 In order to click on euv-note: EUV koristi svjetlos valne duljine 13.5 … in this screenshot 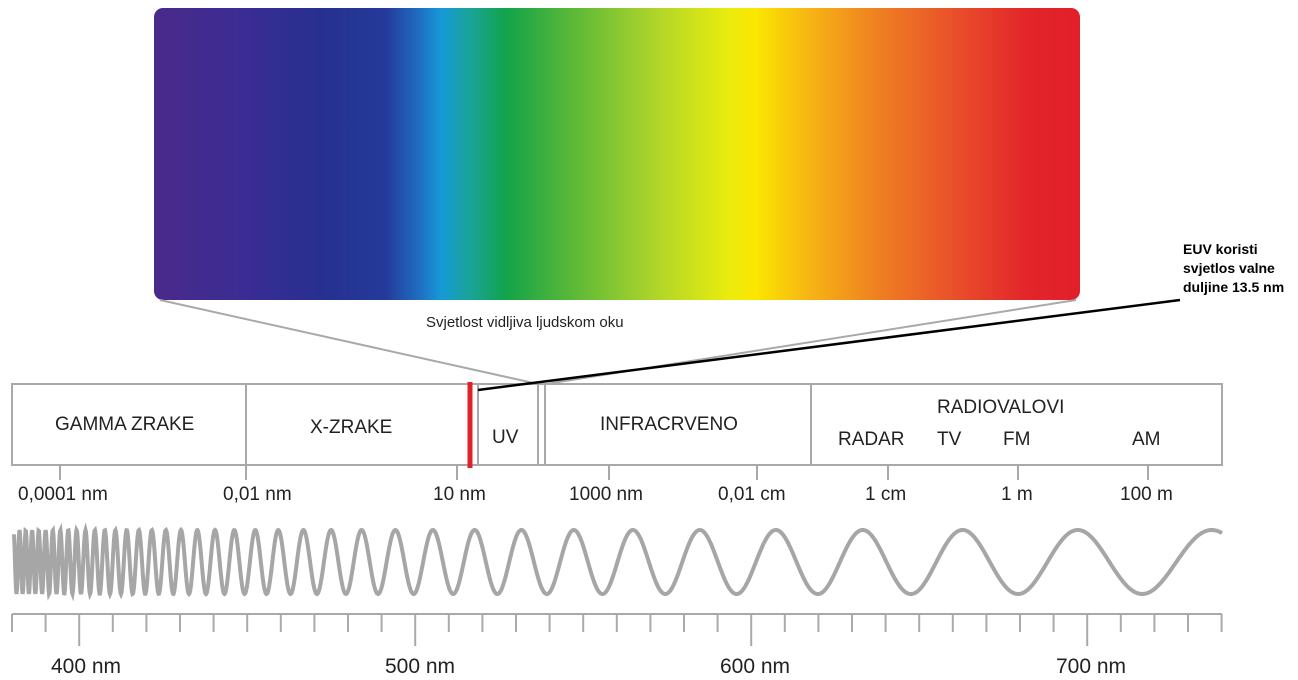, I will do `click(1233, 268)`.